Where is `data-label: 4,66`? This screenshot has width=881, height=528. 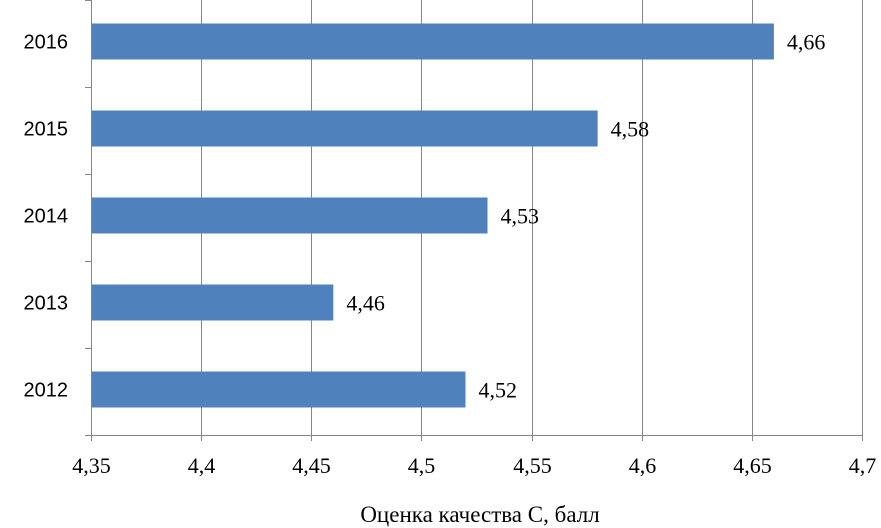
data-label: 4,66 is located at coordinates (806, 42).